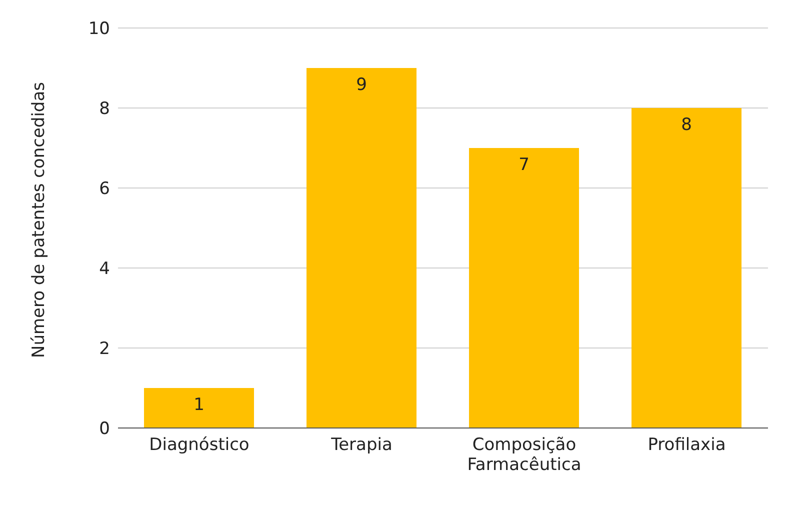 This screenshot has height=512, width=804. Describe the element at coordinates (104, 109) in the screenshot. I see `y-tick-label: 8` at that location.